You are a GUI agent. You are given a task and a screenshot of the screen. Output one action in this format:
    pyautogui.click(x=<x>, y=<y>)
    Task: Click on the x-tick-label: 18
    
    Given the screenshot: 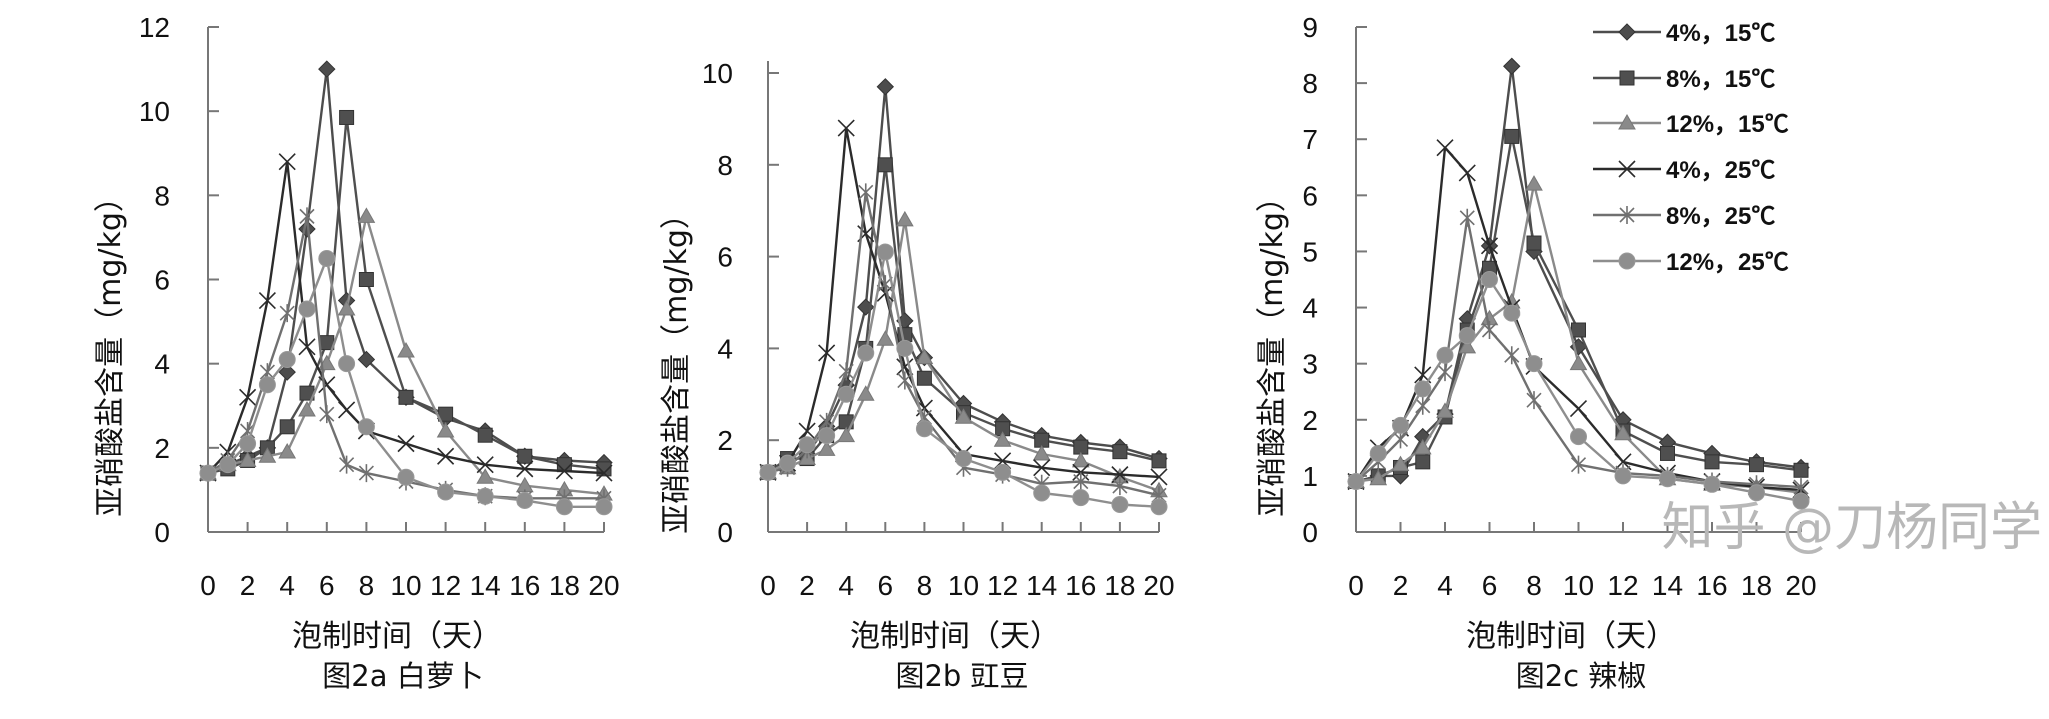 What is the action you would take?
    pyautogui.click(x=1756, y=585)
    